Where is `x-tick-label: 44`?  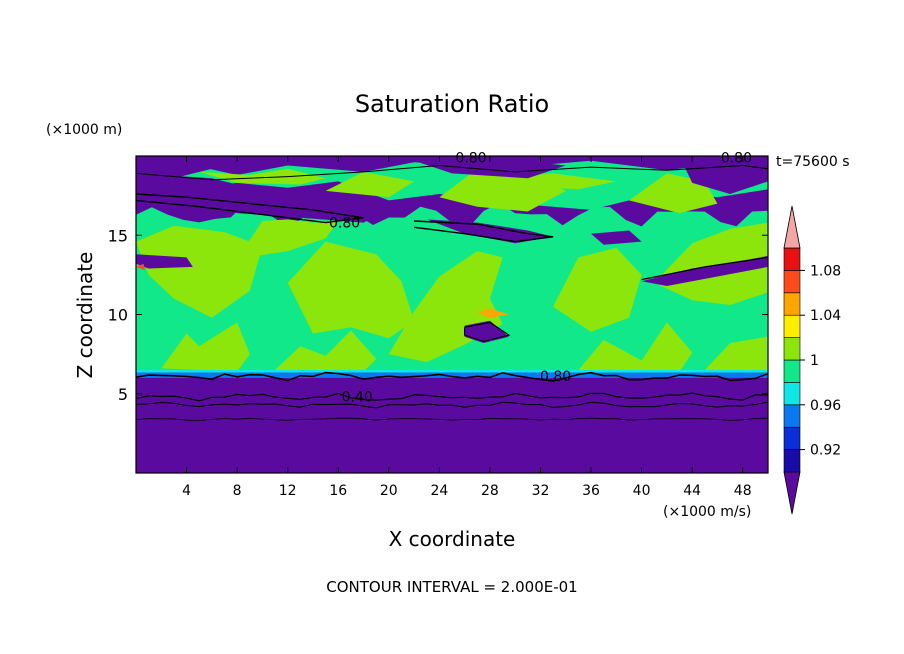
x-tick-label: 44 is located at coordinates (692, 491).